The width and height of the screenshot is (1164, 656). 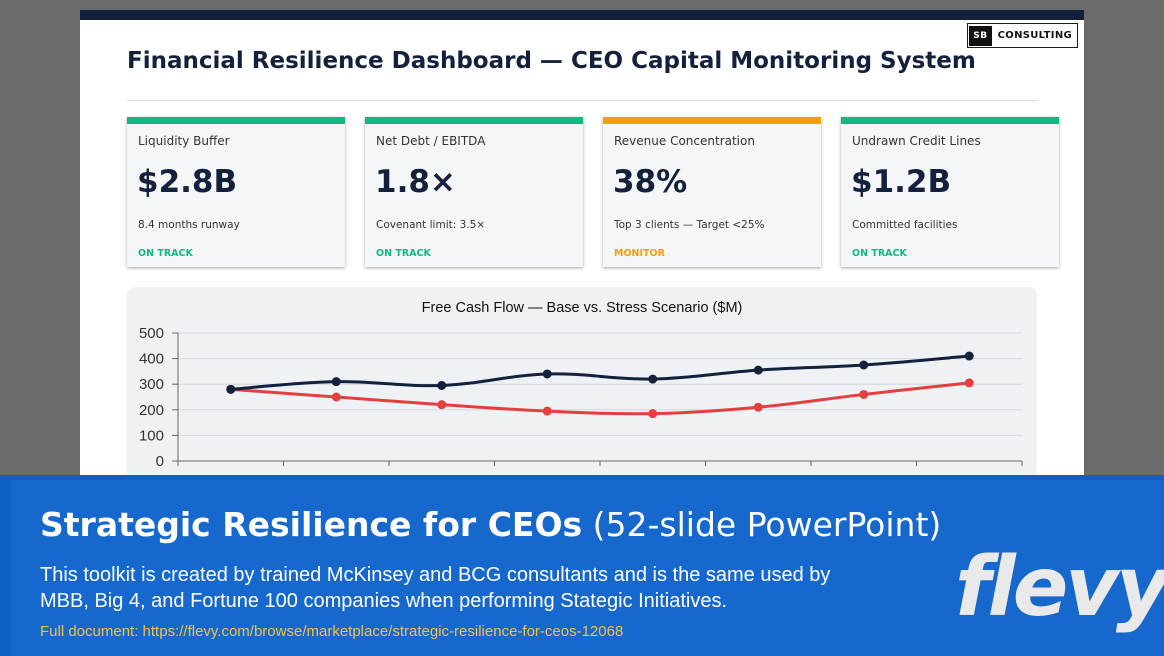 I want to click on y-tick-label: 400, so click(x=151, y=359).